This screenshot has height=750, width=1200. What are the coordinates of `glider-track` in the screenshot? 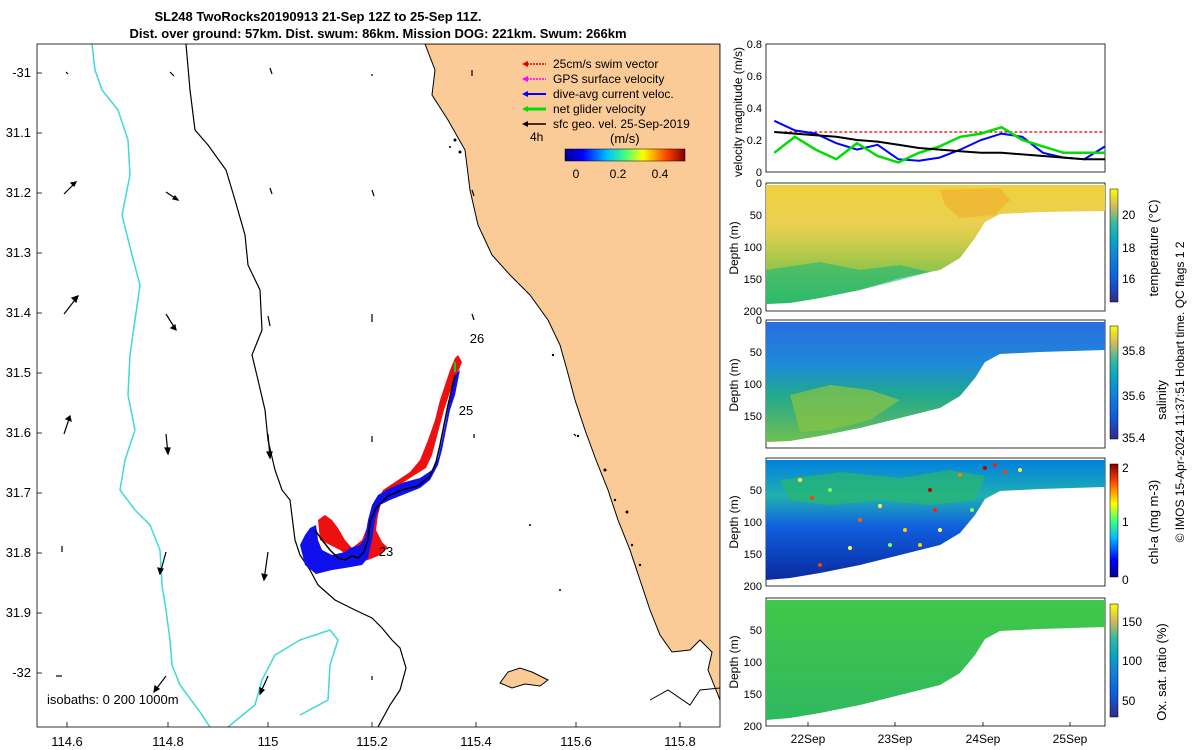 It's located at (381, 464).